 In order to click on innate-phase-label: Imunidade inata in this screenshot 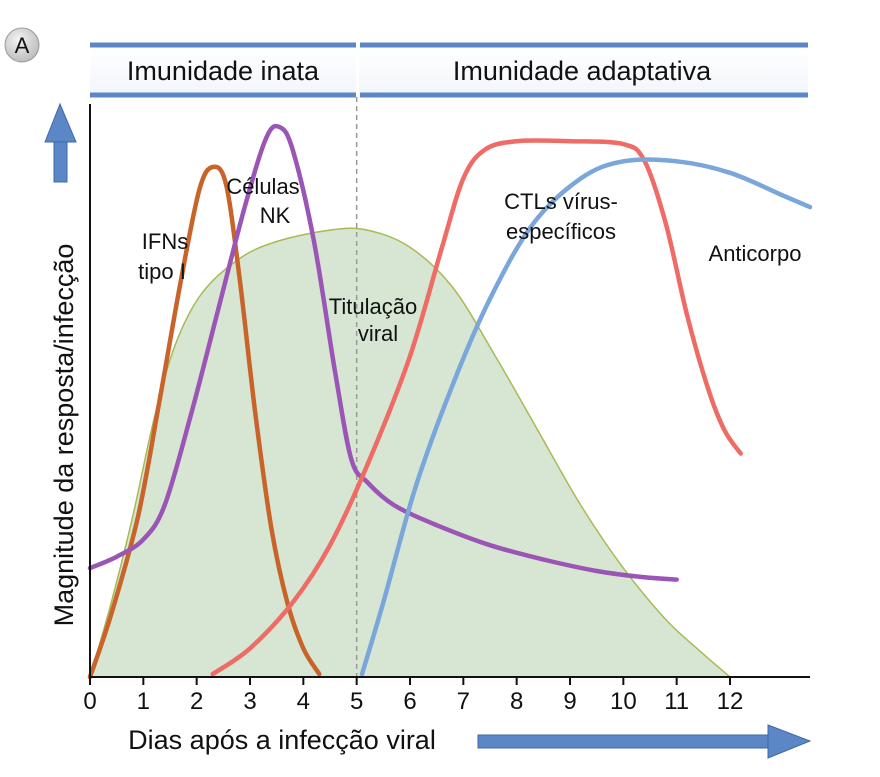, I will do `click(223, 71)`.